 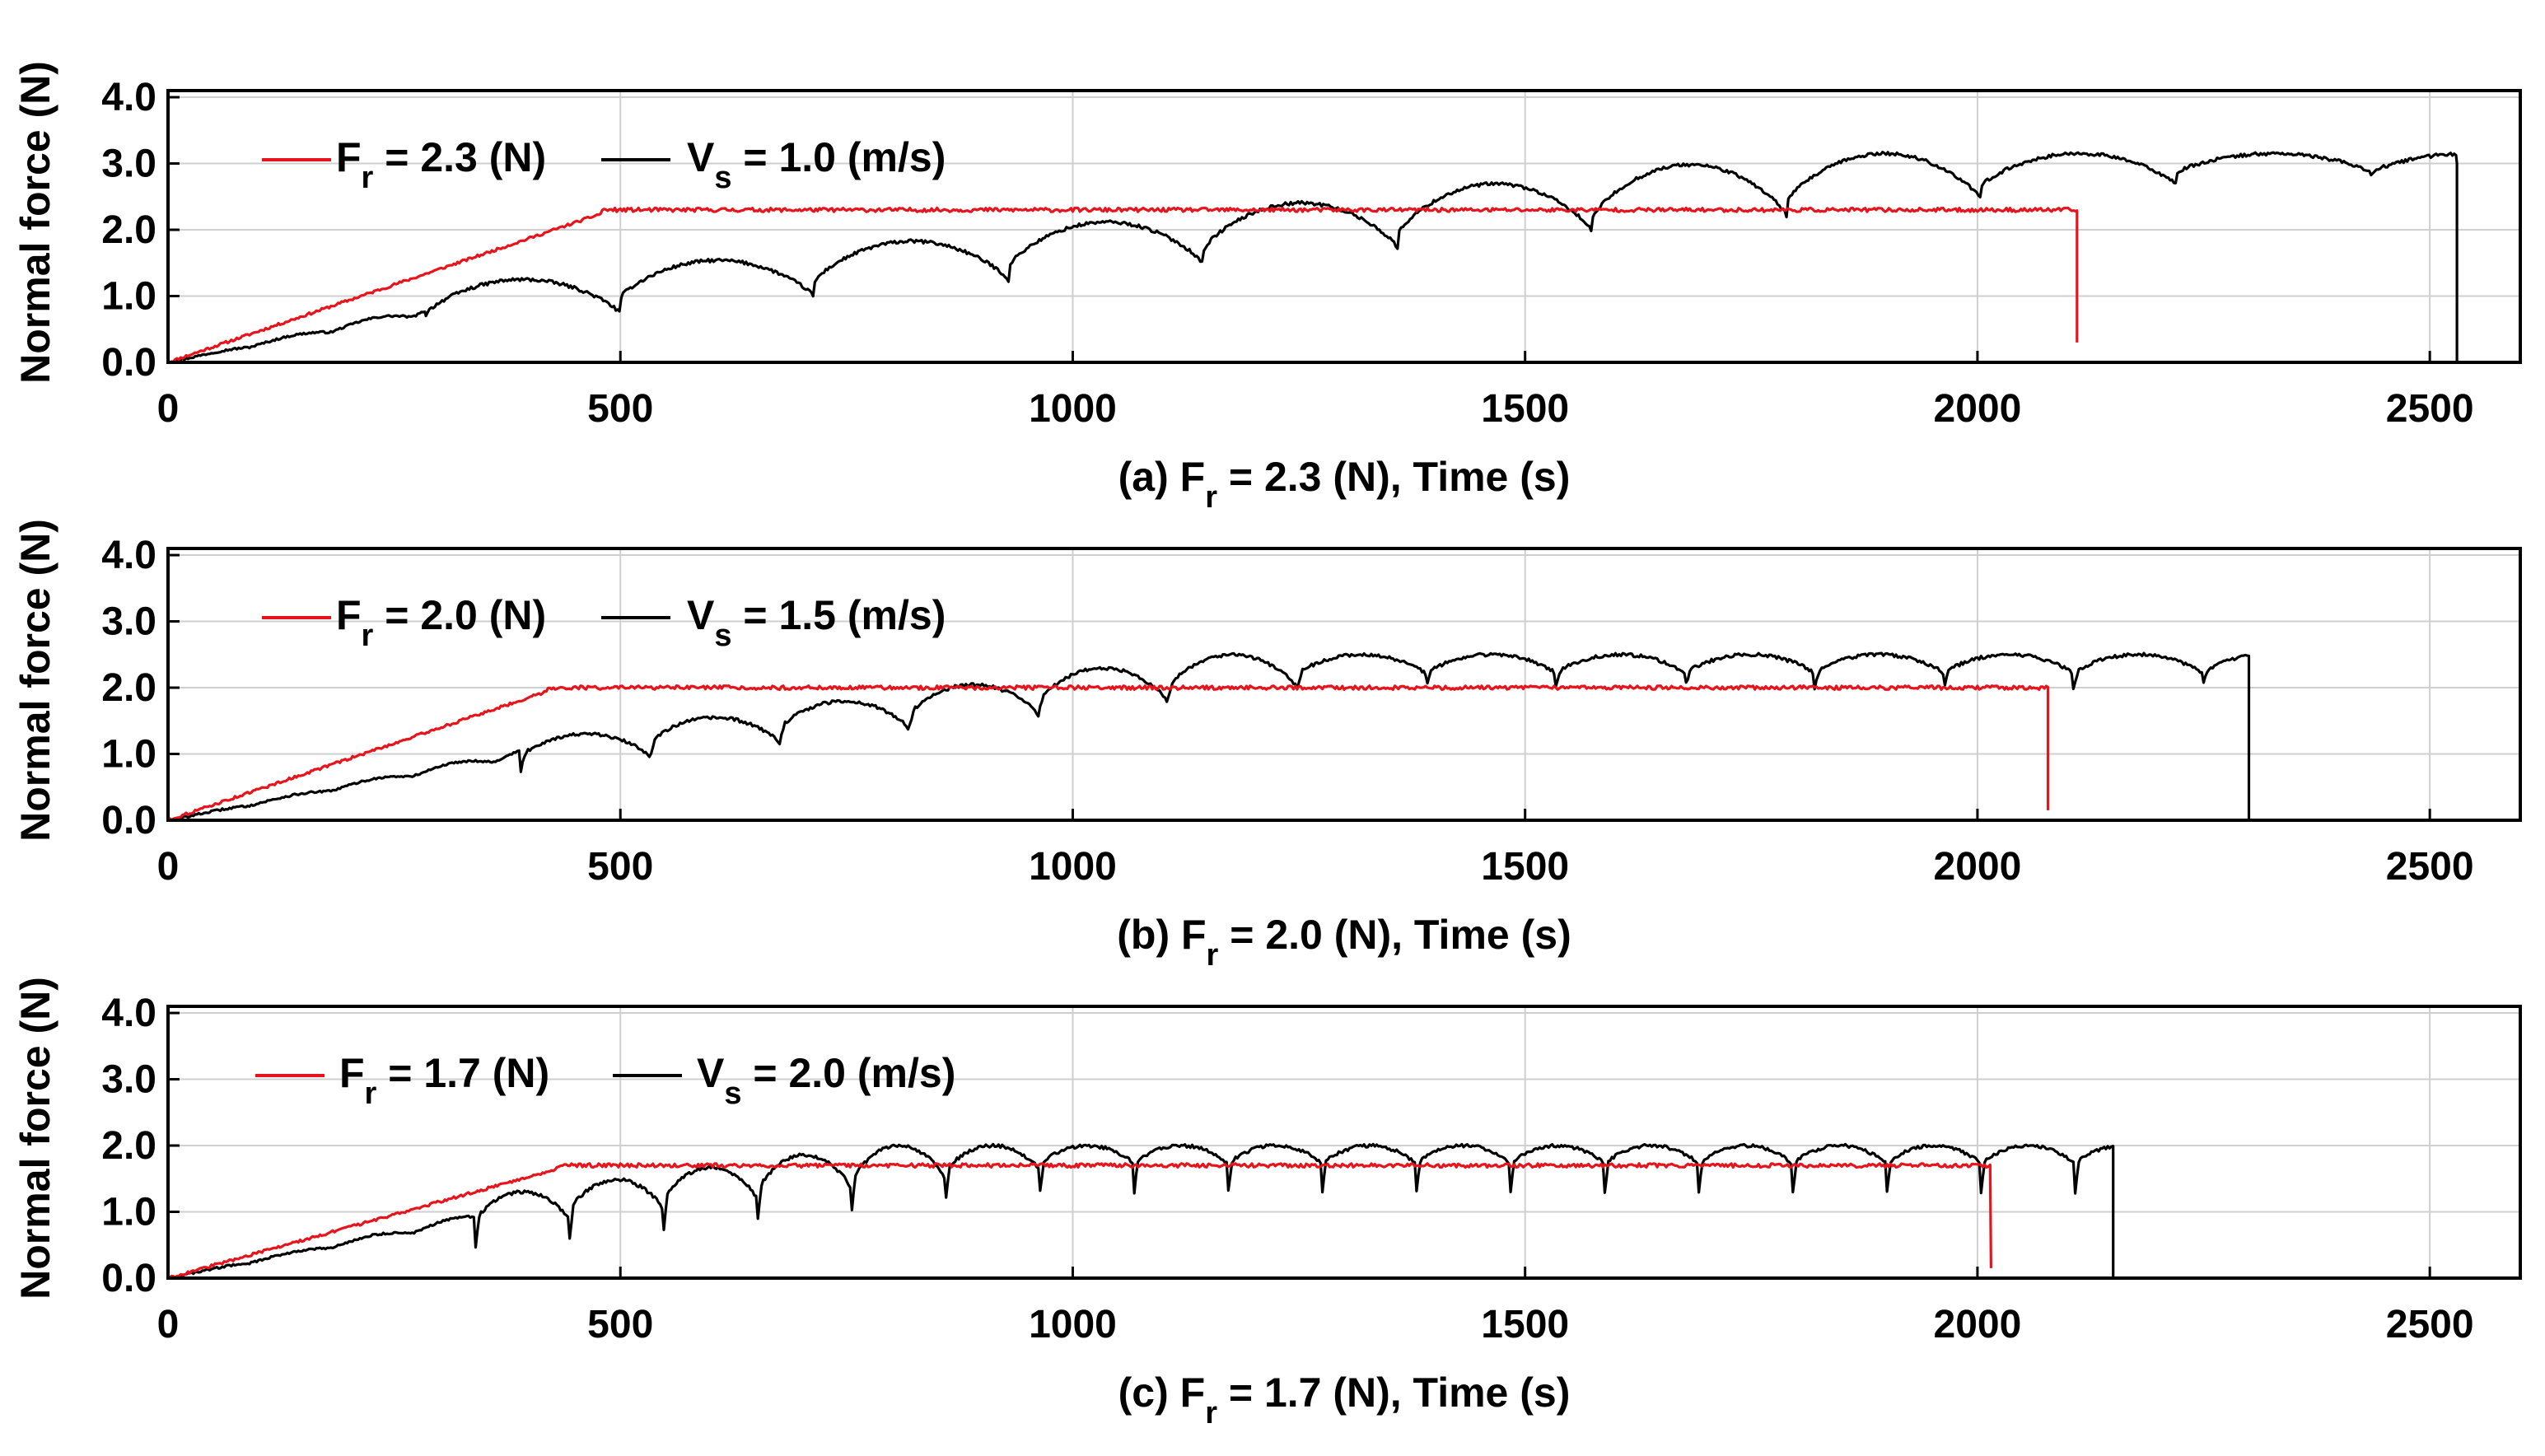 What do you see at coordinates (444, 1080) in the screenshot?
I see `panel-c-legend-red-label: Fr = 1.7 (N)` at bounding box center [444, 1080].